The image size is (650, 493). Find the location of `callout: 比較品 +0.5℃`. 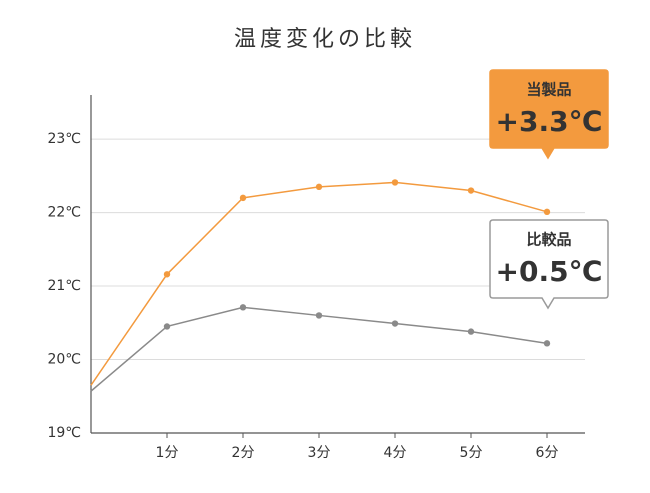

callout: 比較品 +0.5℃ is located at coordinates (549, 264).